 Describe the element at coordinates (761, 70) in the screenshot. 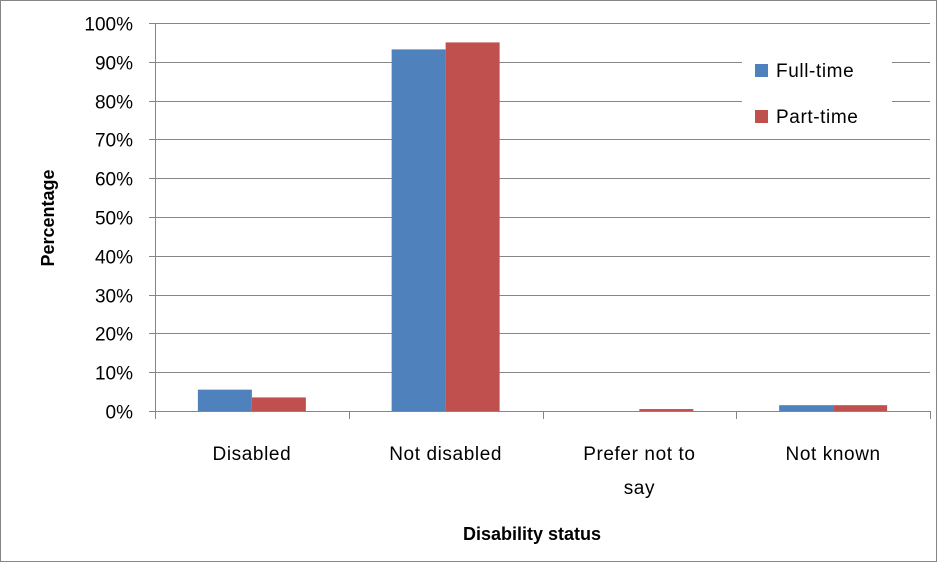

I see `legend-swatch-full-time` at that location.